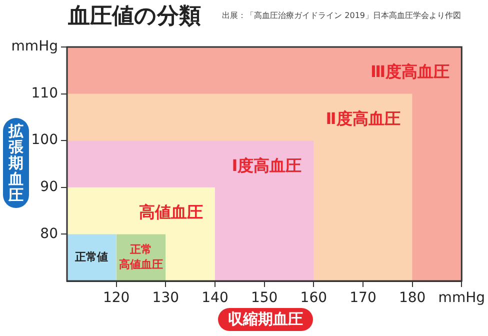 This screenshot has height=336, width=488. Describe the element at coordinates (49, 187) in the screenshot. I see `y-tick-label: 90` at that location.